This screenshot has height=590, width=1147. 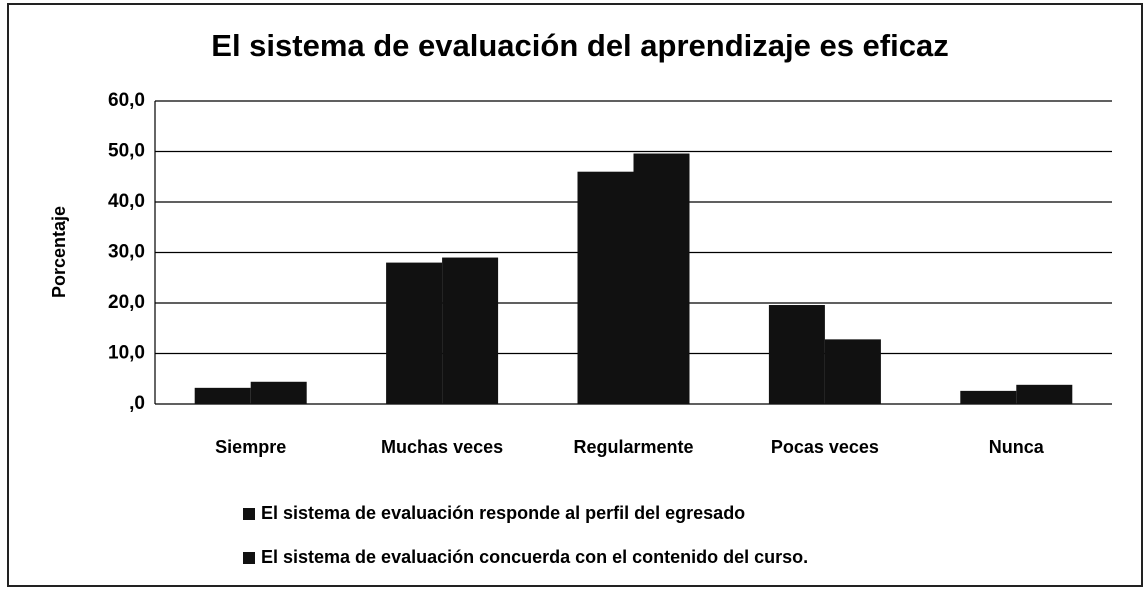 What do you see at coordinates (442, 447) in the screenshot?
I see `x-tick-label: Muchas veces` at bounding box center [442, 447].